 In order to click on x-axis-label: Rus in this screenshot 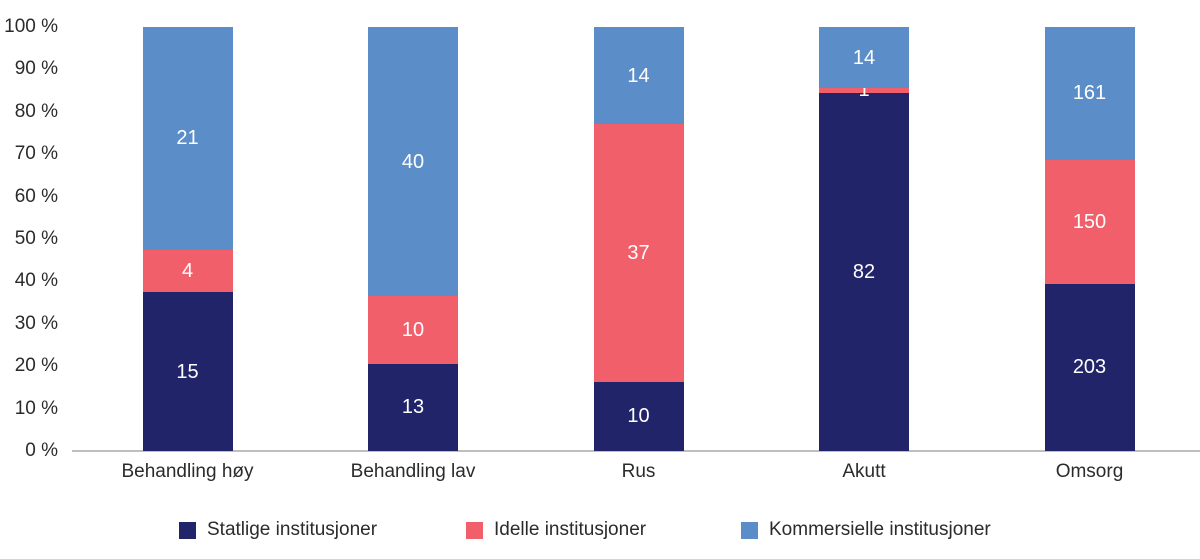, I will do `click(638, 471)`.